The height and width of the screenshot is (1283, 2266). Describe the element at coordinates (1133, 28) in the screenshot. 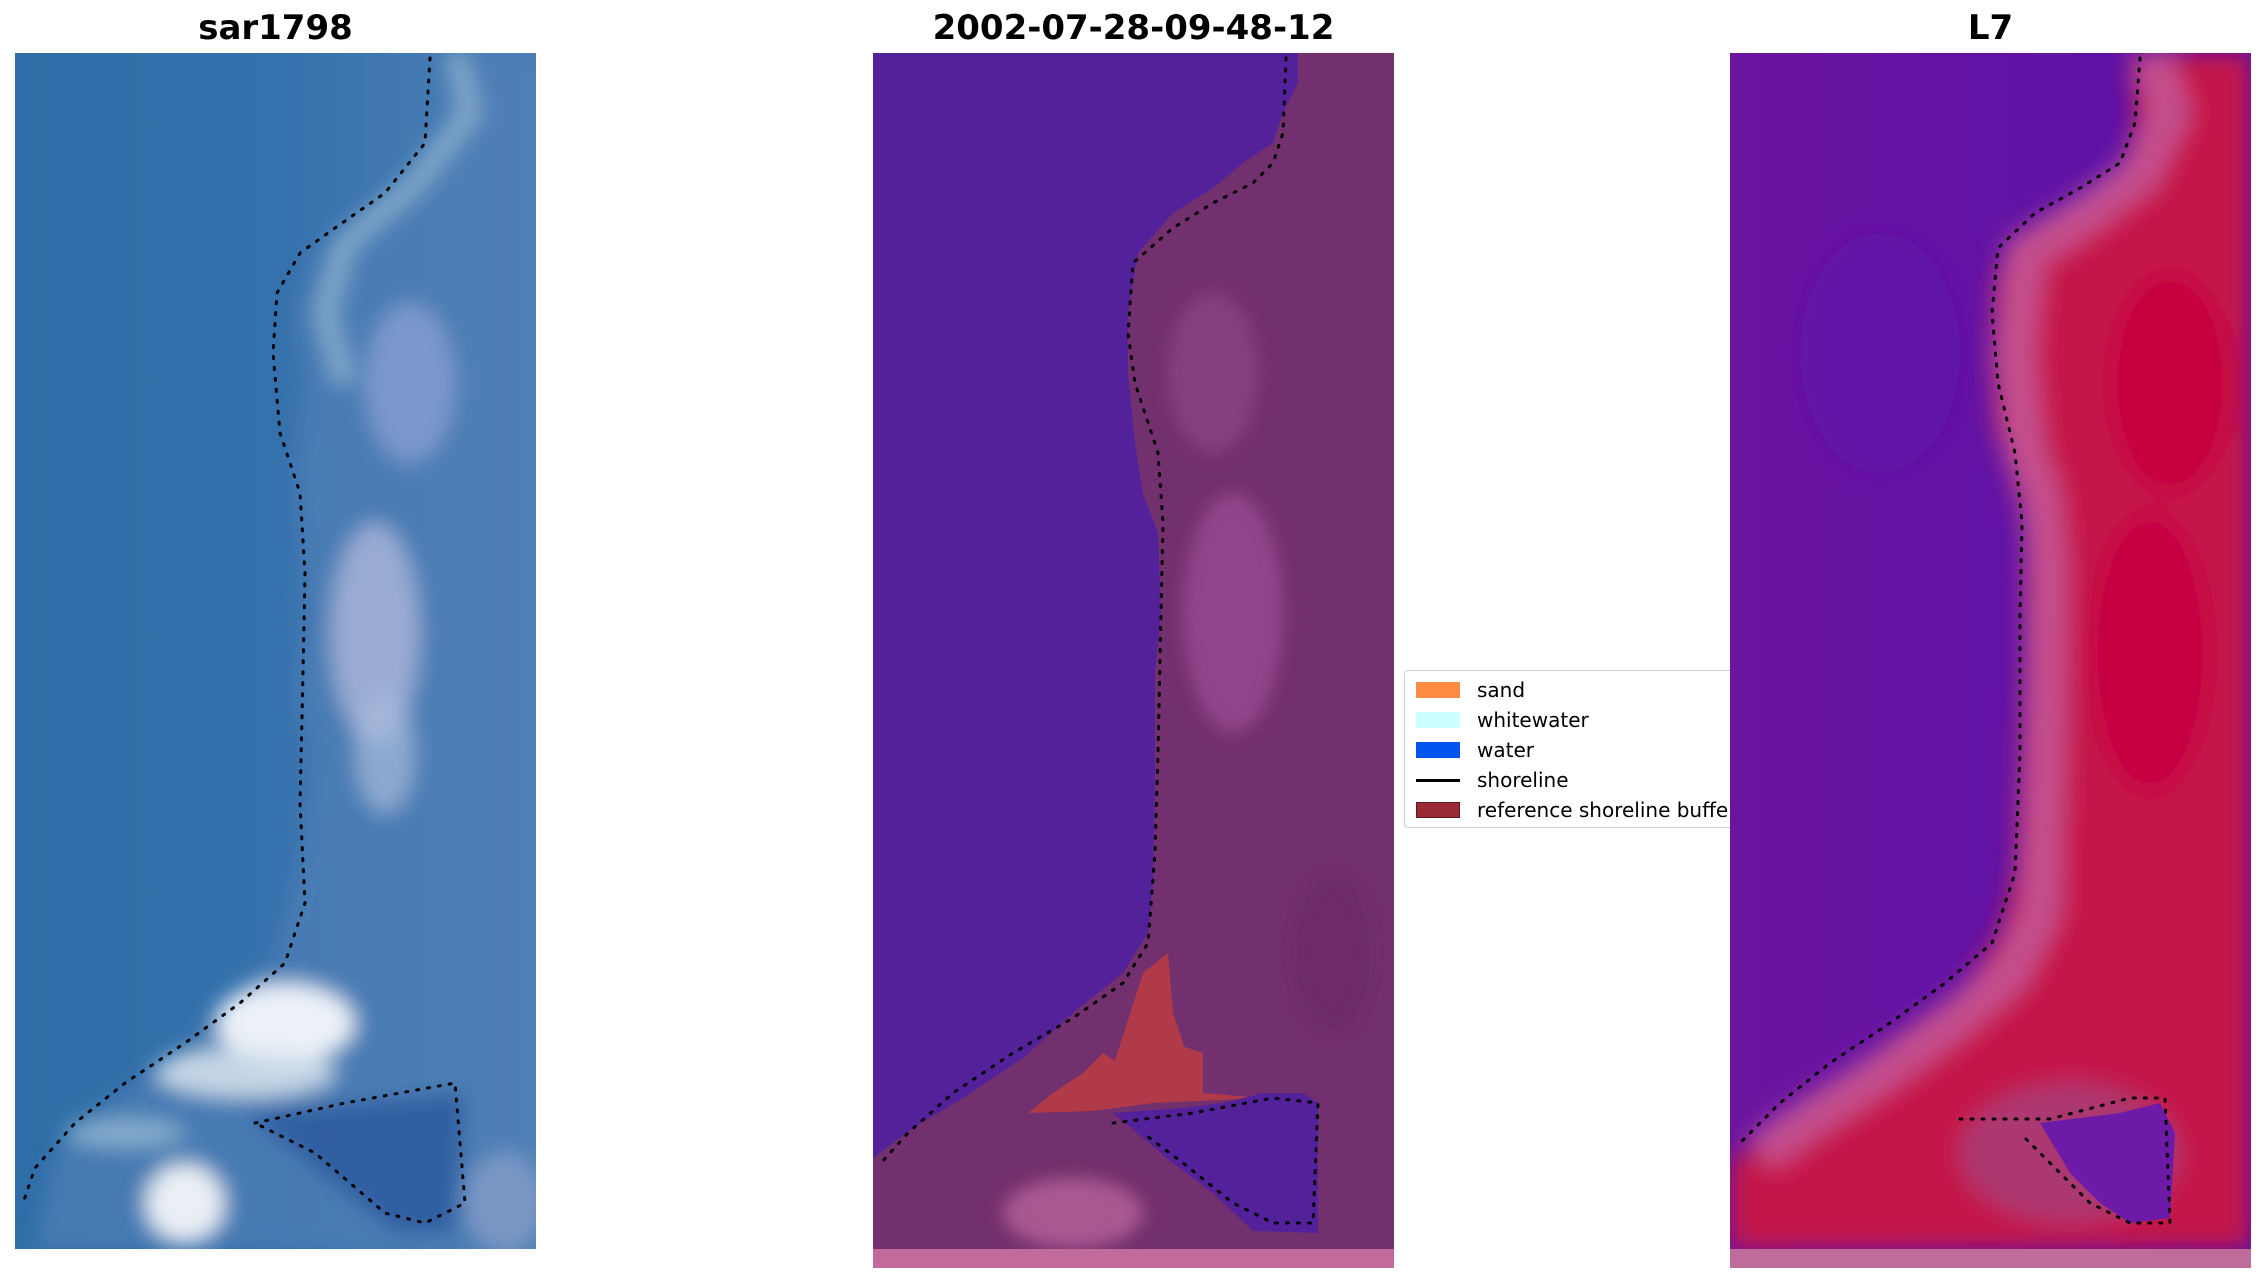

I see `panel-title-classified: 2002-07-28-09-48-12` at that location.